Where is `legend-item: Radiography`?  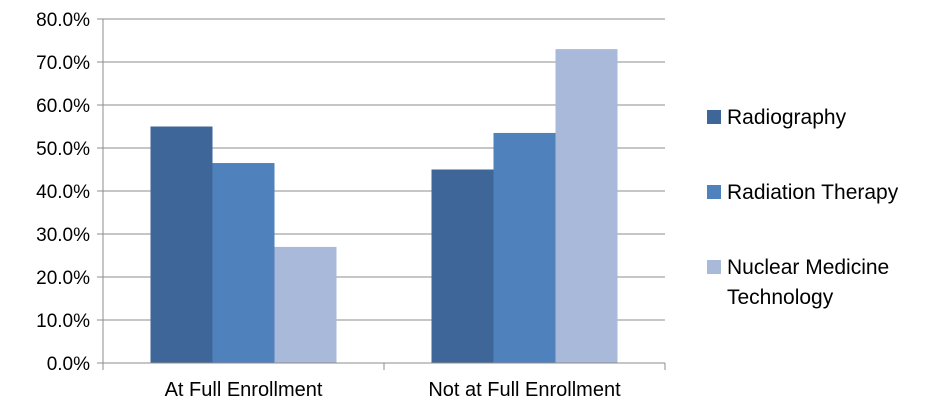 legend-item: Radiography is located at coordinates (777, 117).